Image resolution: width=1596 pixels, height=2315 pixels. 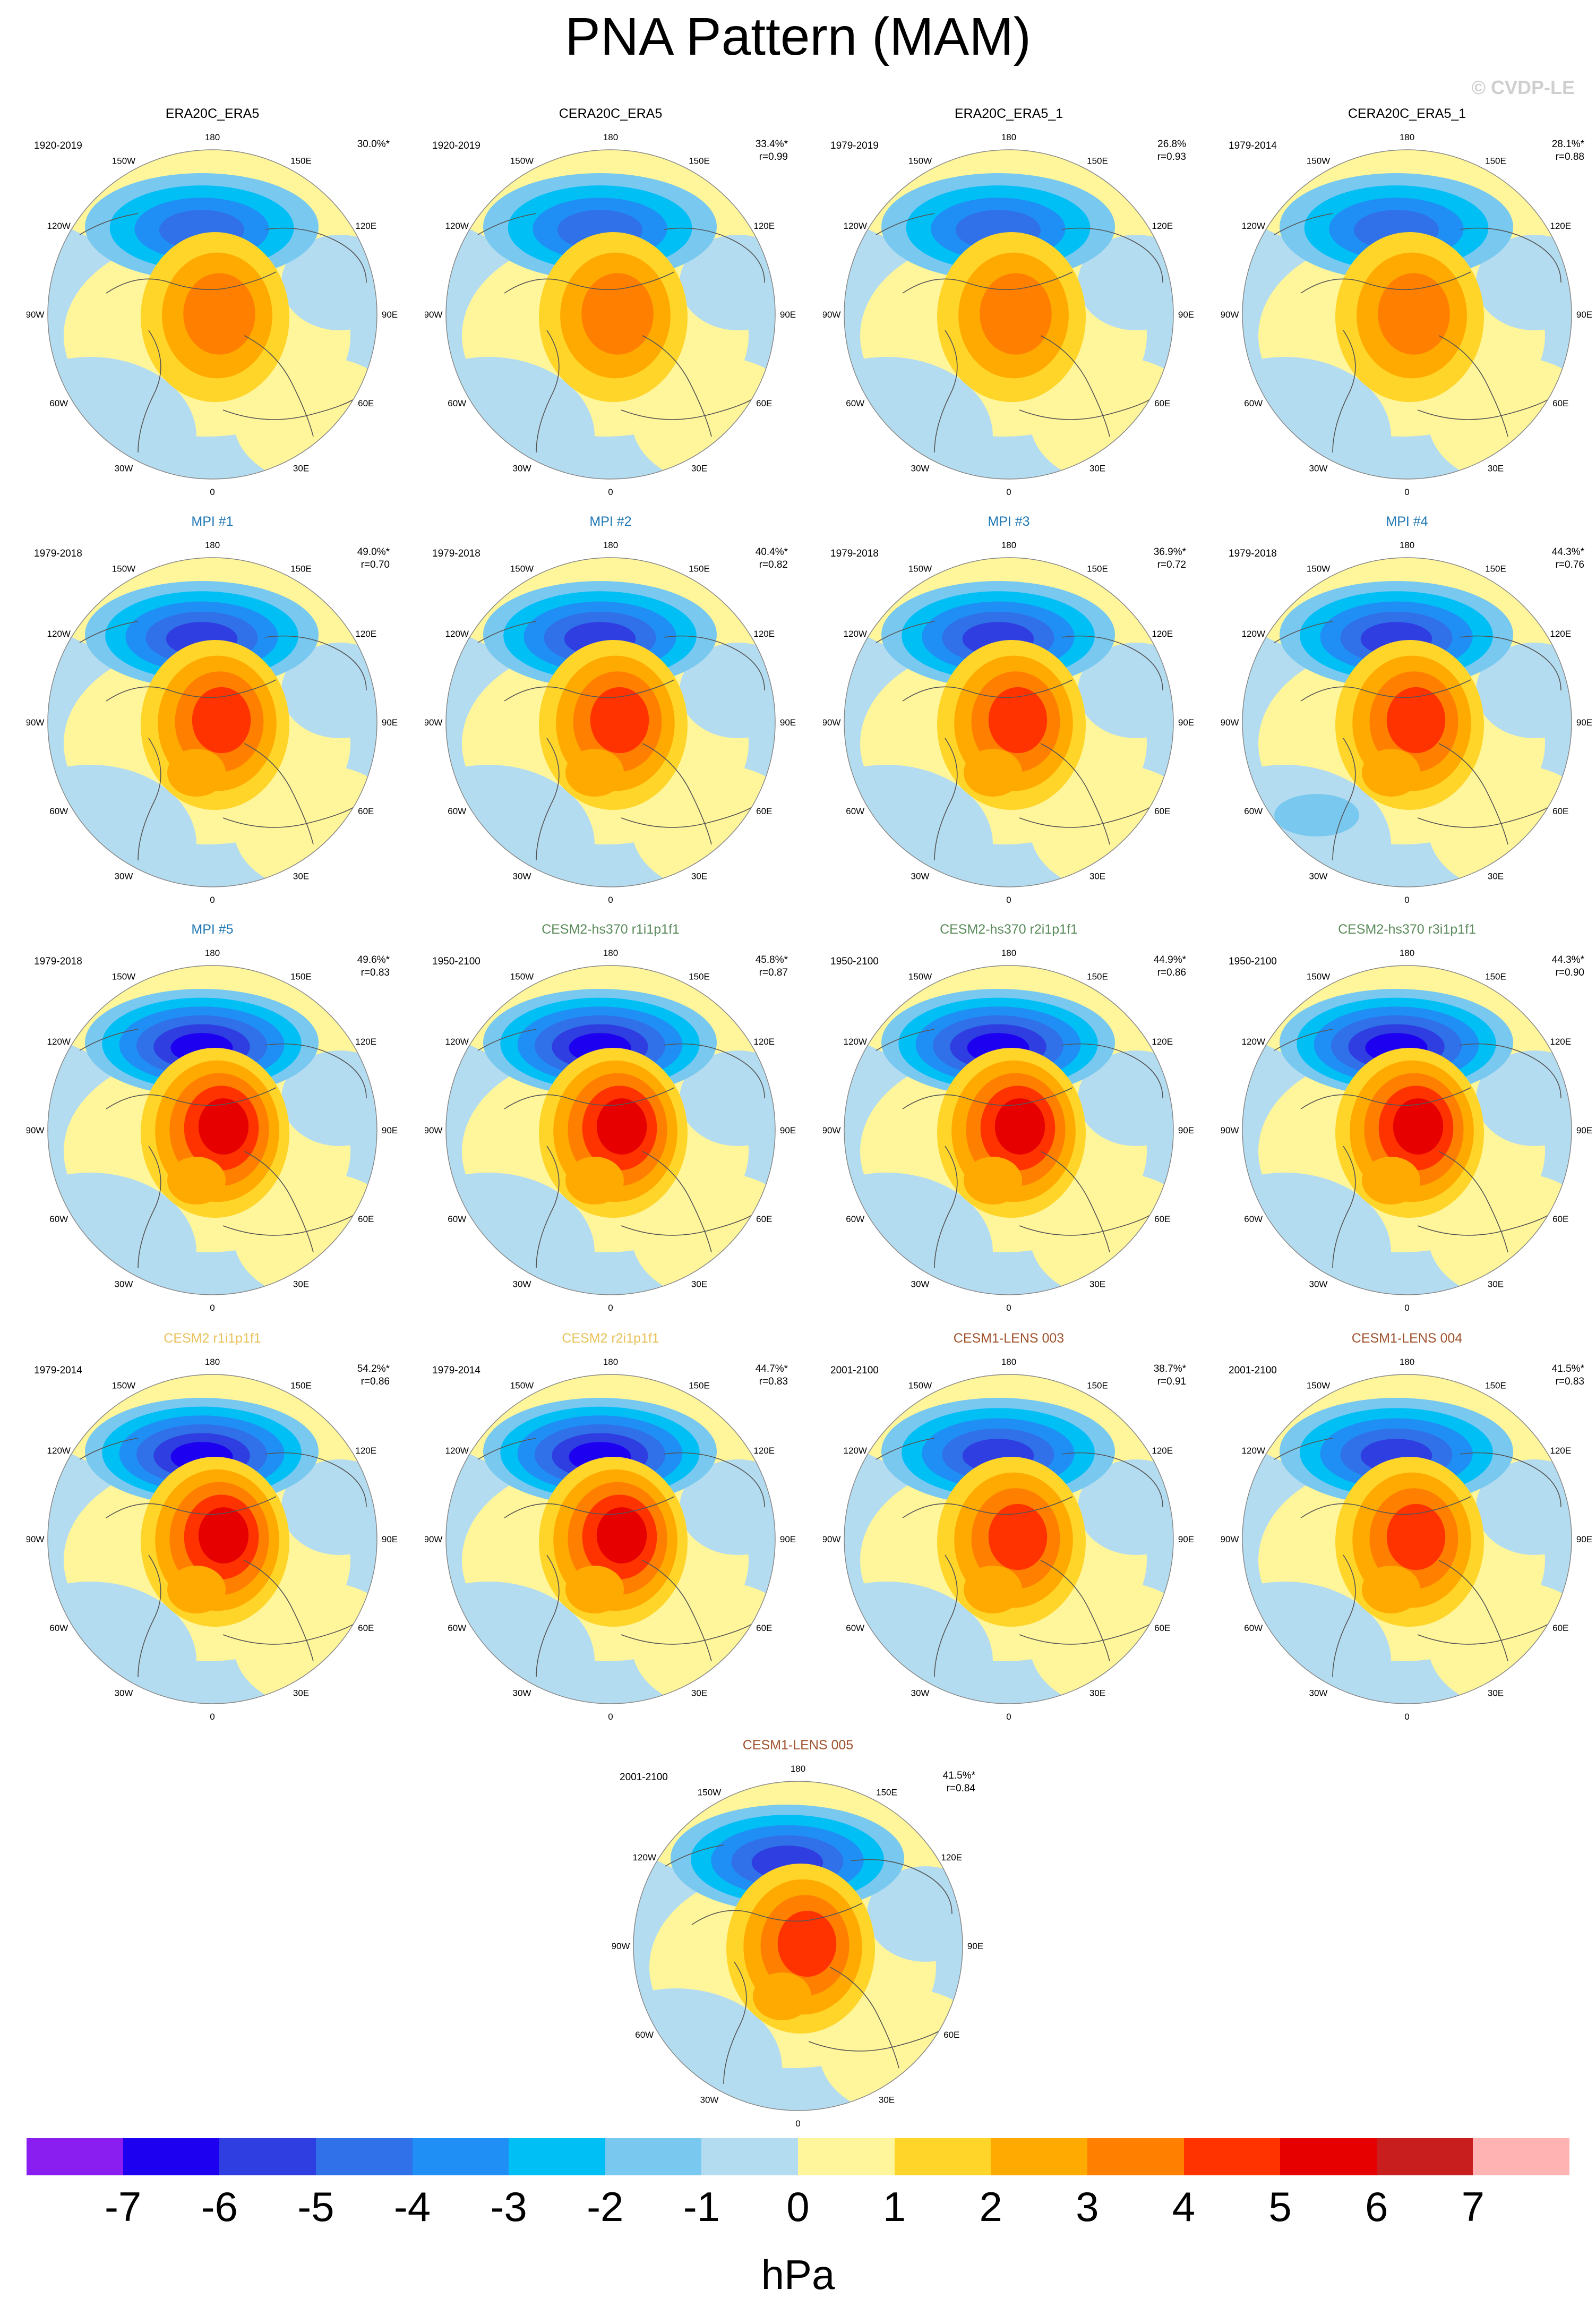 What do you see at coordinates (1253, 553) in the screenshot?
I see `panel-period: 1979-2018` at bounding box center [1253, 553].